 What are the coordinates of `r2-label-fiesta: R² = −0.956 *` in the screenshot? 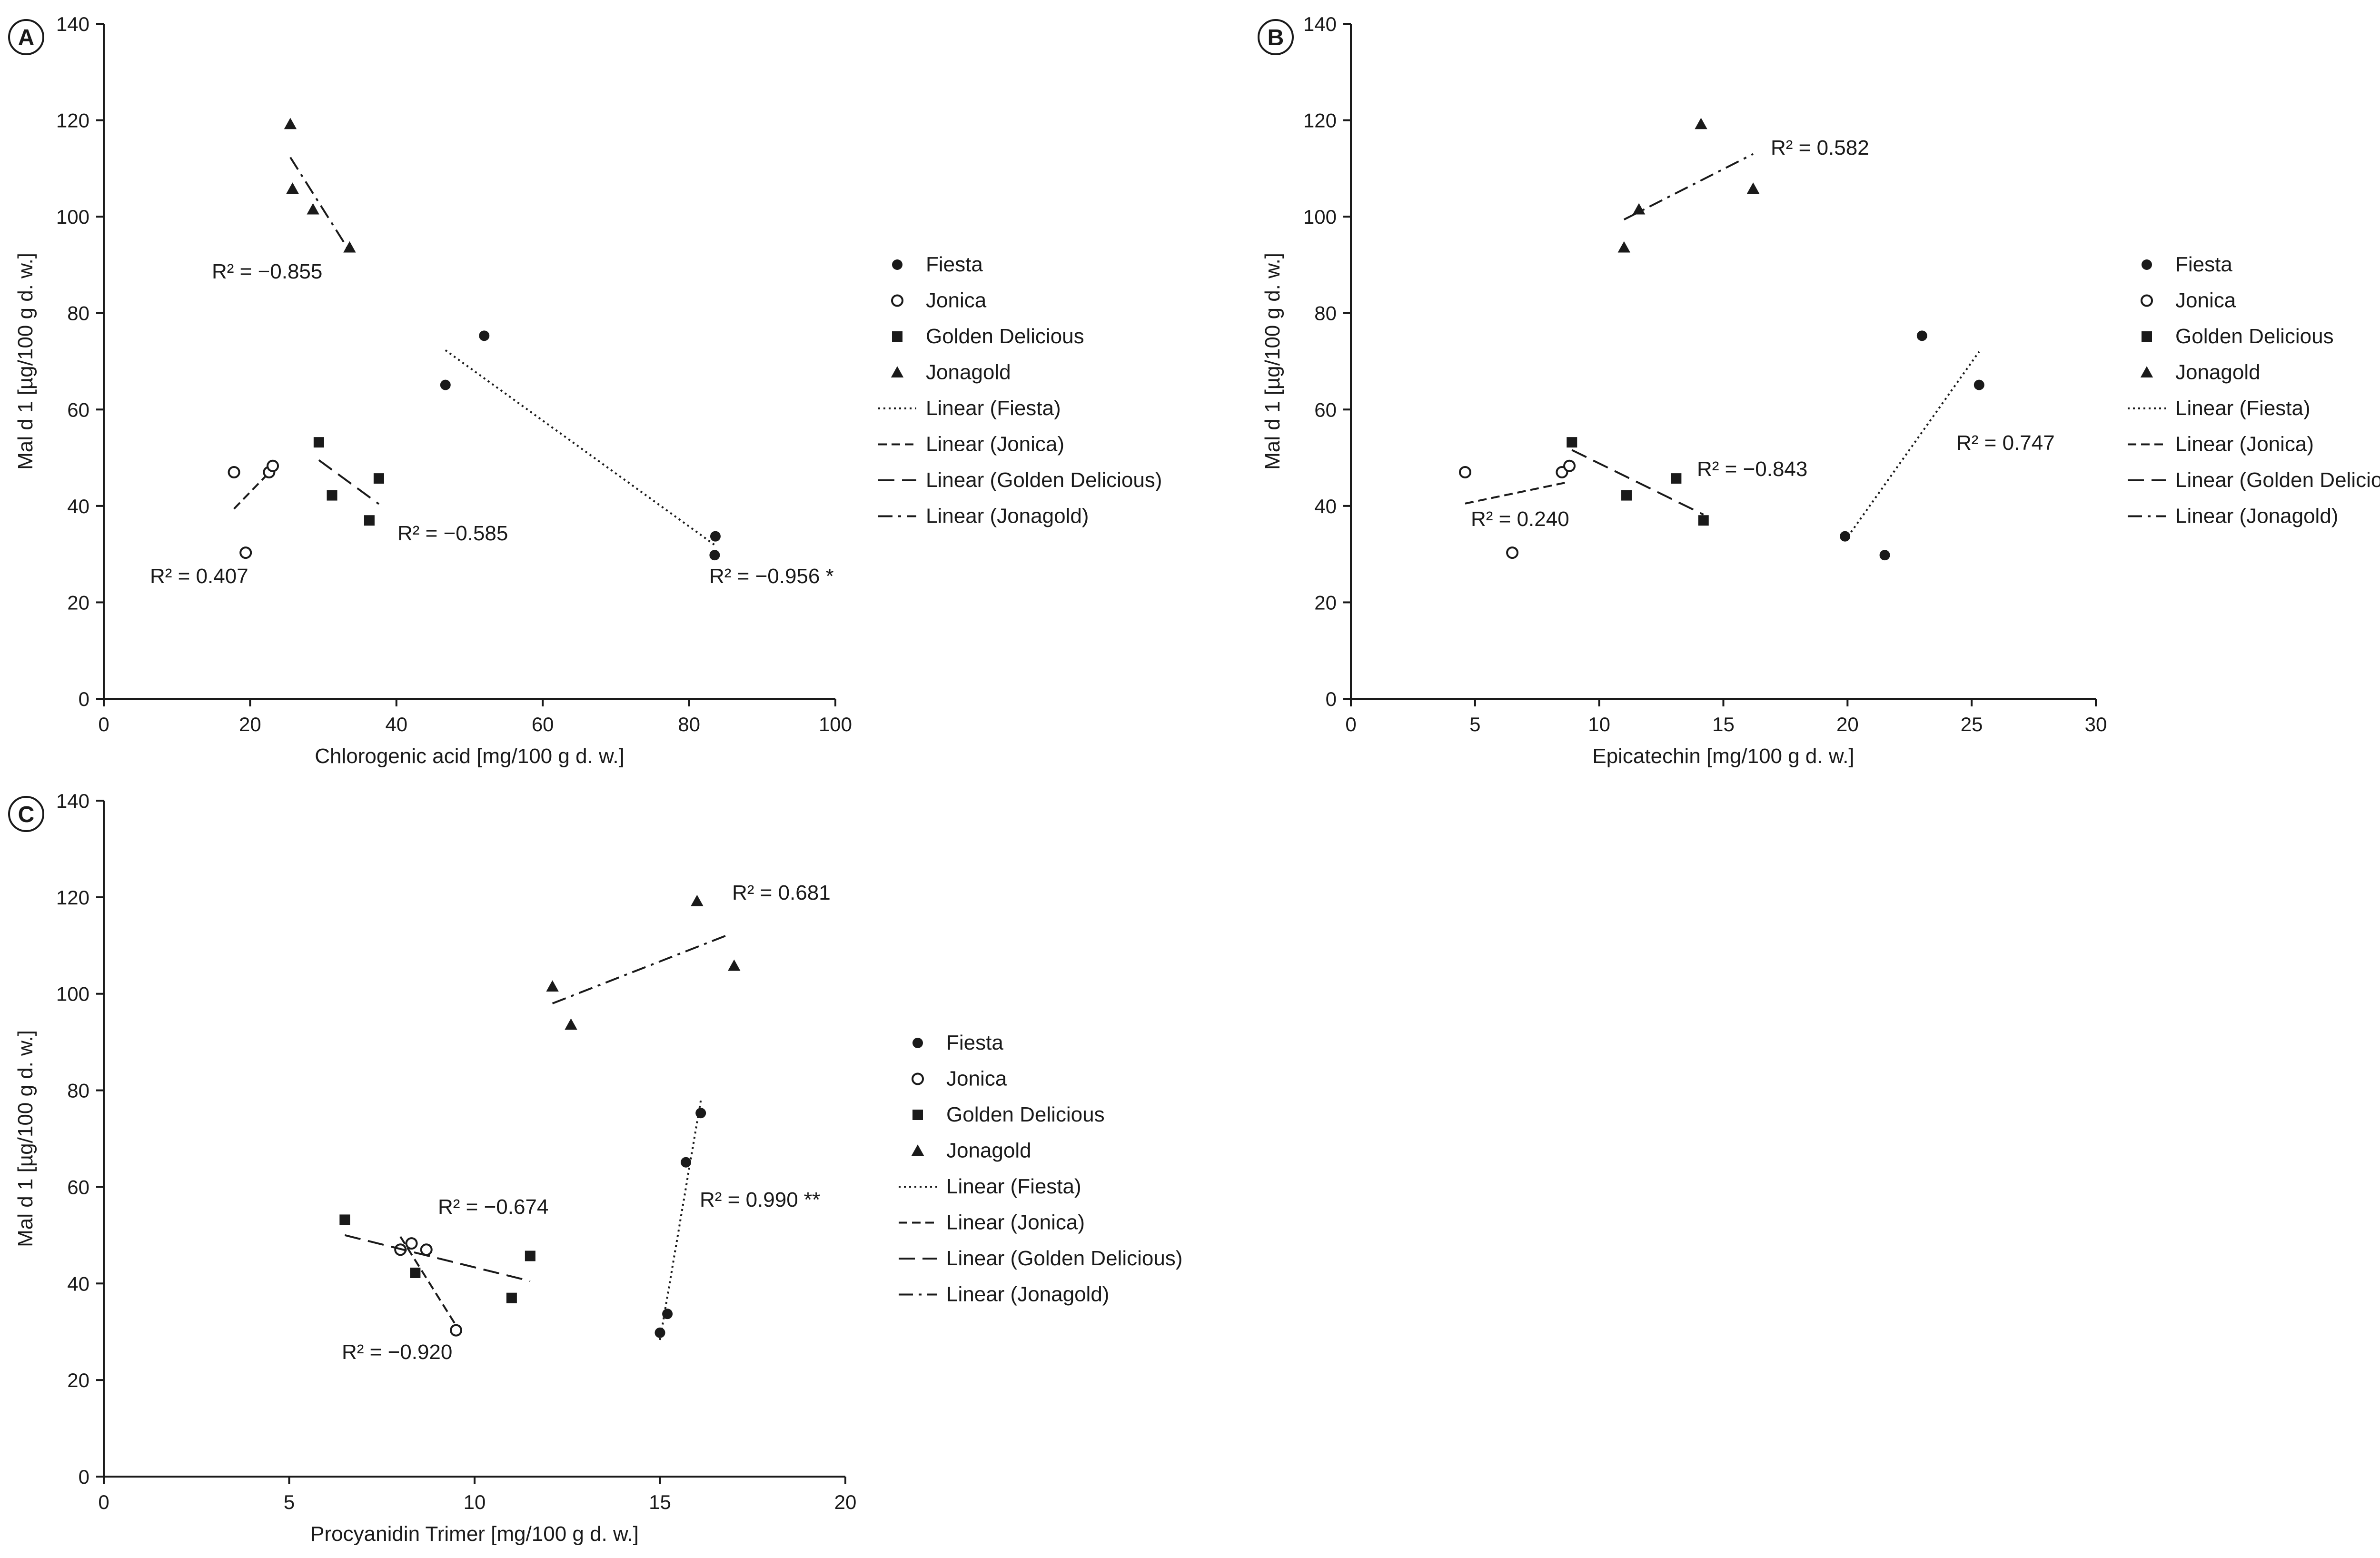 It's located at (771, 576).